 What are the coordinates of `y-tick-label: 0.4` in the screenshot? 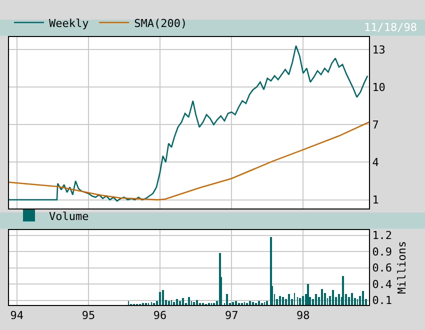 It's located at (382, 284).